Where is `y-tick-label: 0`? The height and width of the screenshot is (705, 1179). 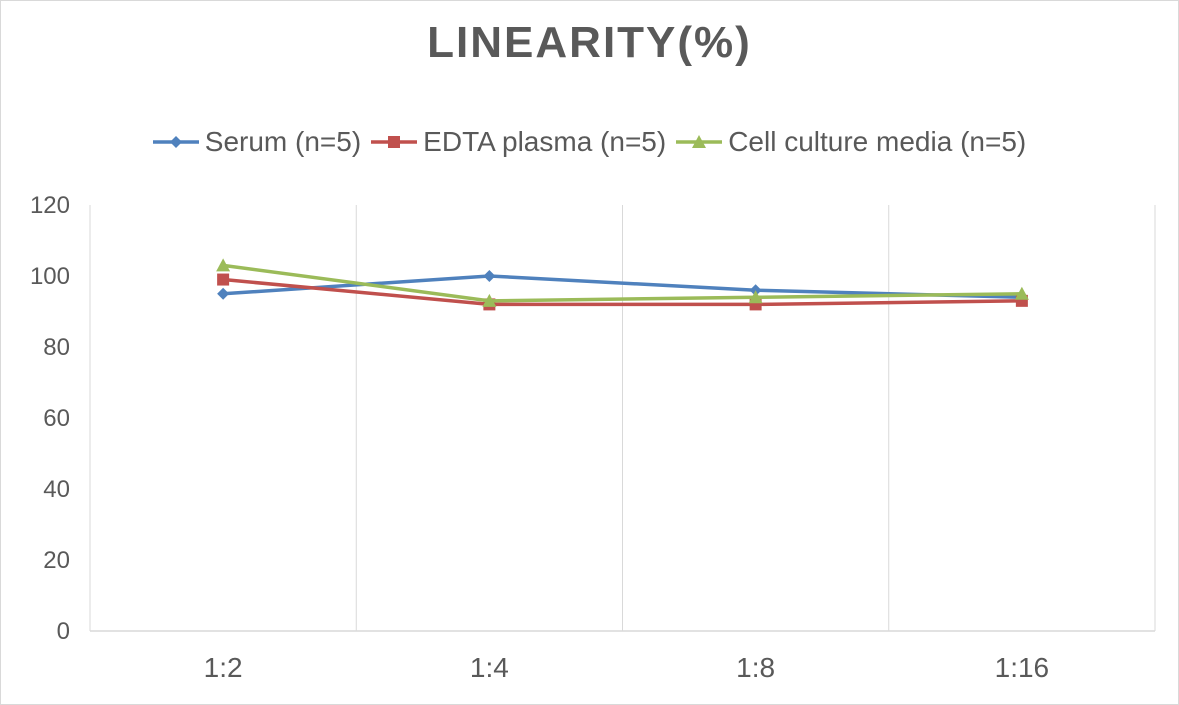
y-tick-label: 0 is located at coordinates (63, 631).